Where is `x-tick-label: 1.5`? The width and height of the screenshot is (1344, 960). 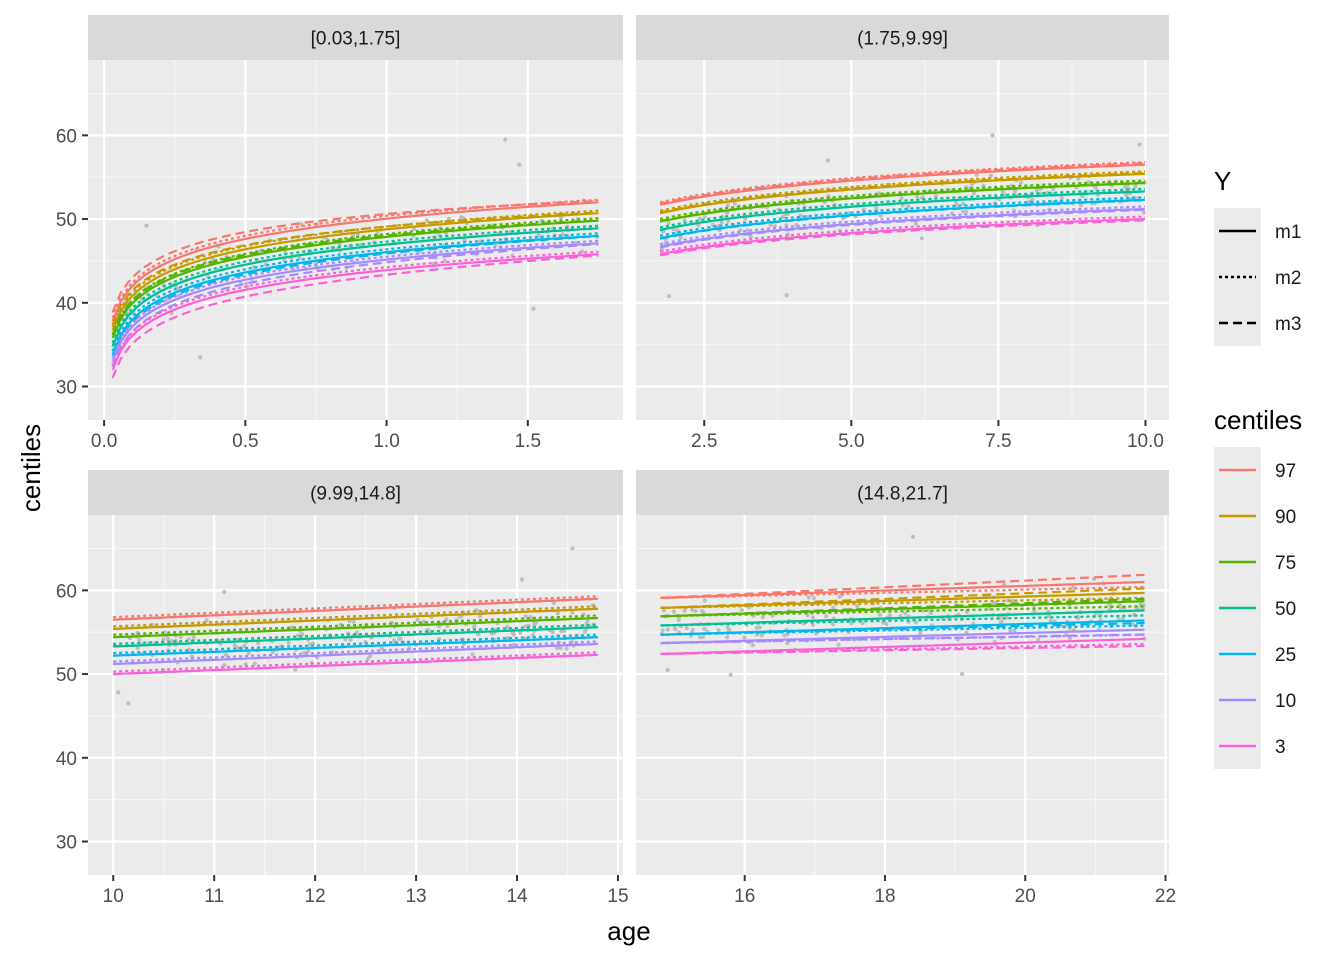
x-tick-label: 1.5 is located at coordinates (528, 441).